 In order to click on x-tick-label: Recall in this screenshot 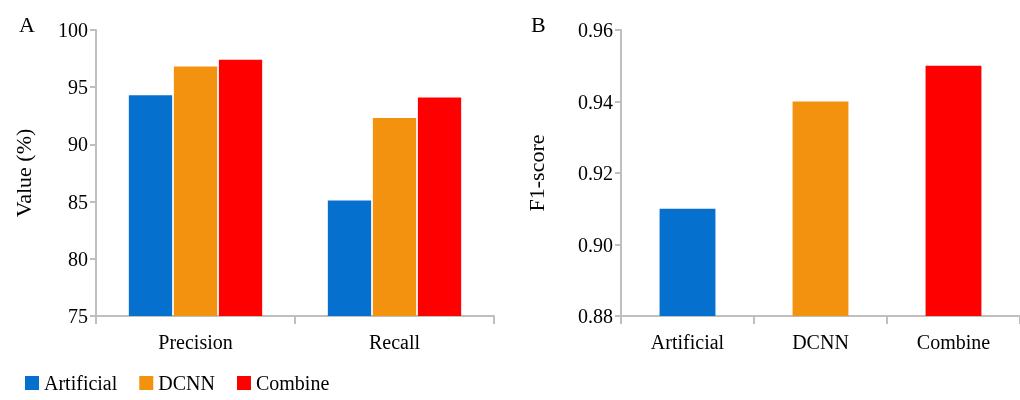, I will do `click(394, 342)`.